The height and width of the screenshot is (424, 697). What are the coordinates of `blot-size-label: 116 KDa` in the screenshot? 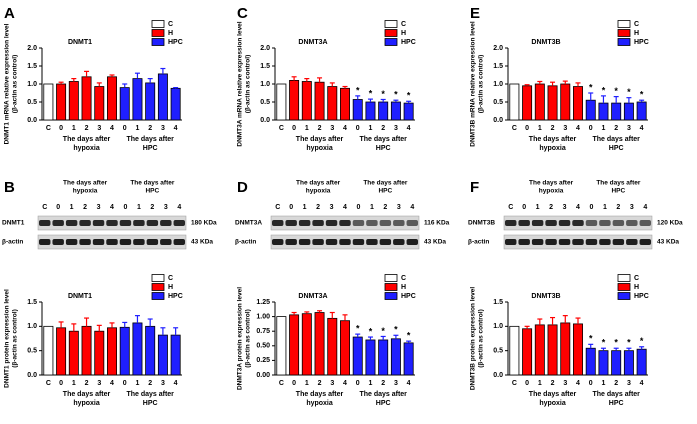 It's located at (437, 223).